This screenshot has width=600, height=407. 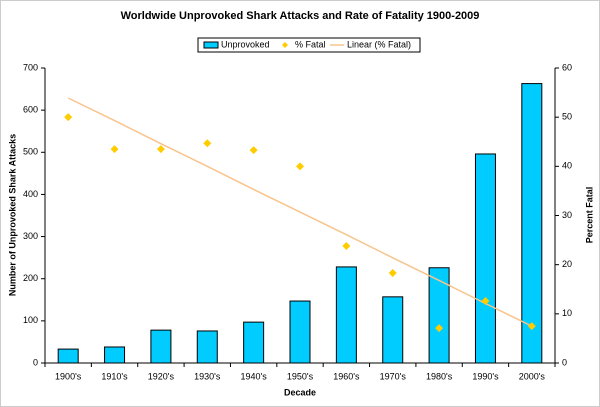 I want to click on legend-label: Unprovoked, so click(x=245, y=44).